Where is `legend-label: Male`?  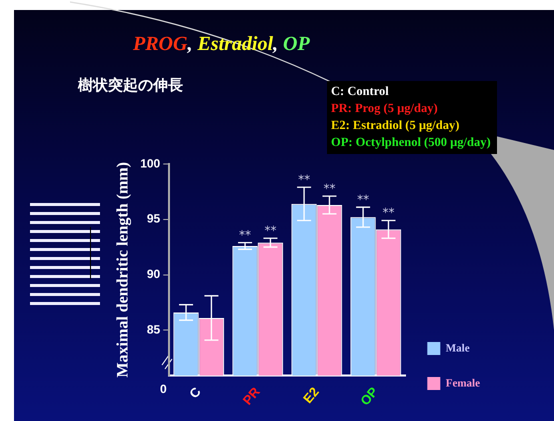 legend-label: Male is located at coordinates (458, 348).